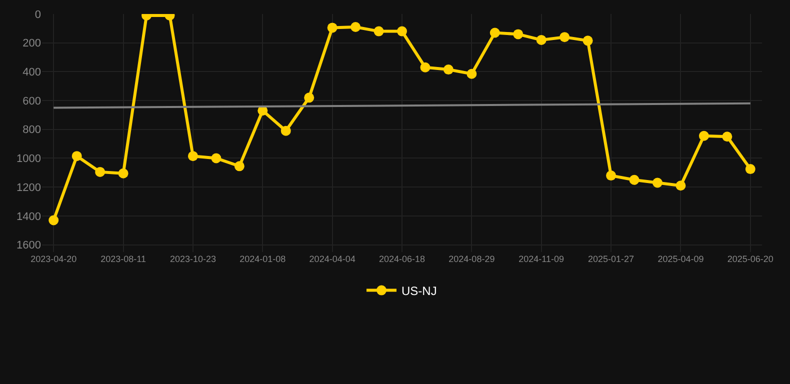  What do you see at coordinates (681, 259) in the screenshot?
I see `x-tick-label: 2025-04-09` at bounding box center [681, 259].